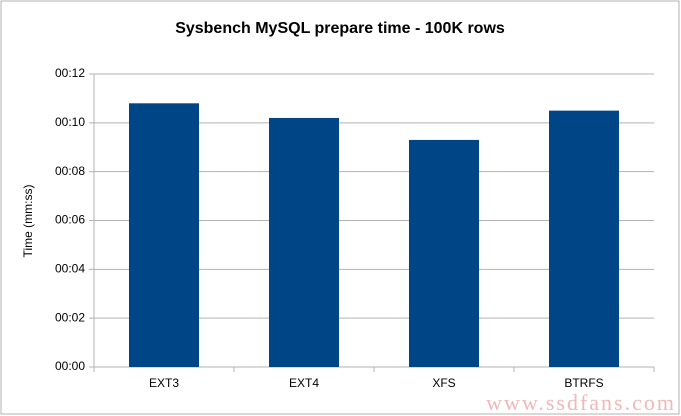  What do you see at coordinates (70, 269) in the screenshot?
I see `y-tick-label: 00:04` at bounding box center [70, 269].